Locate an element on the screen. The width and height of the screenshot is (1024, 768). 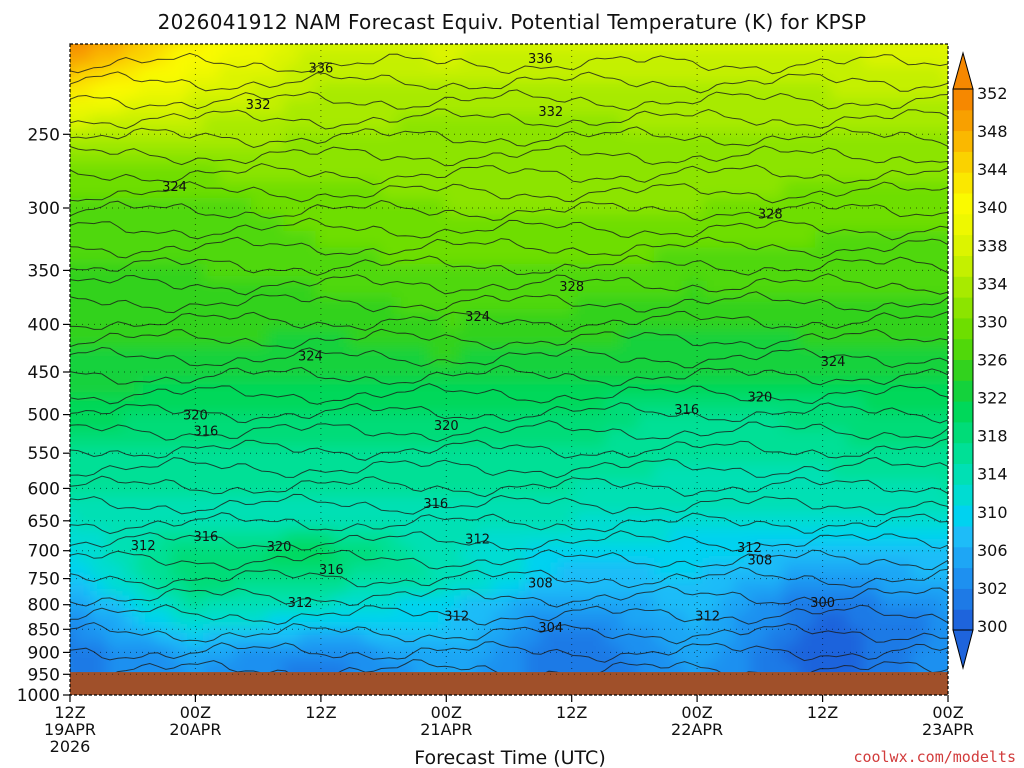
colorbar-segment is located at coordinates (963, 432).